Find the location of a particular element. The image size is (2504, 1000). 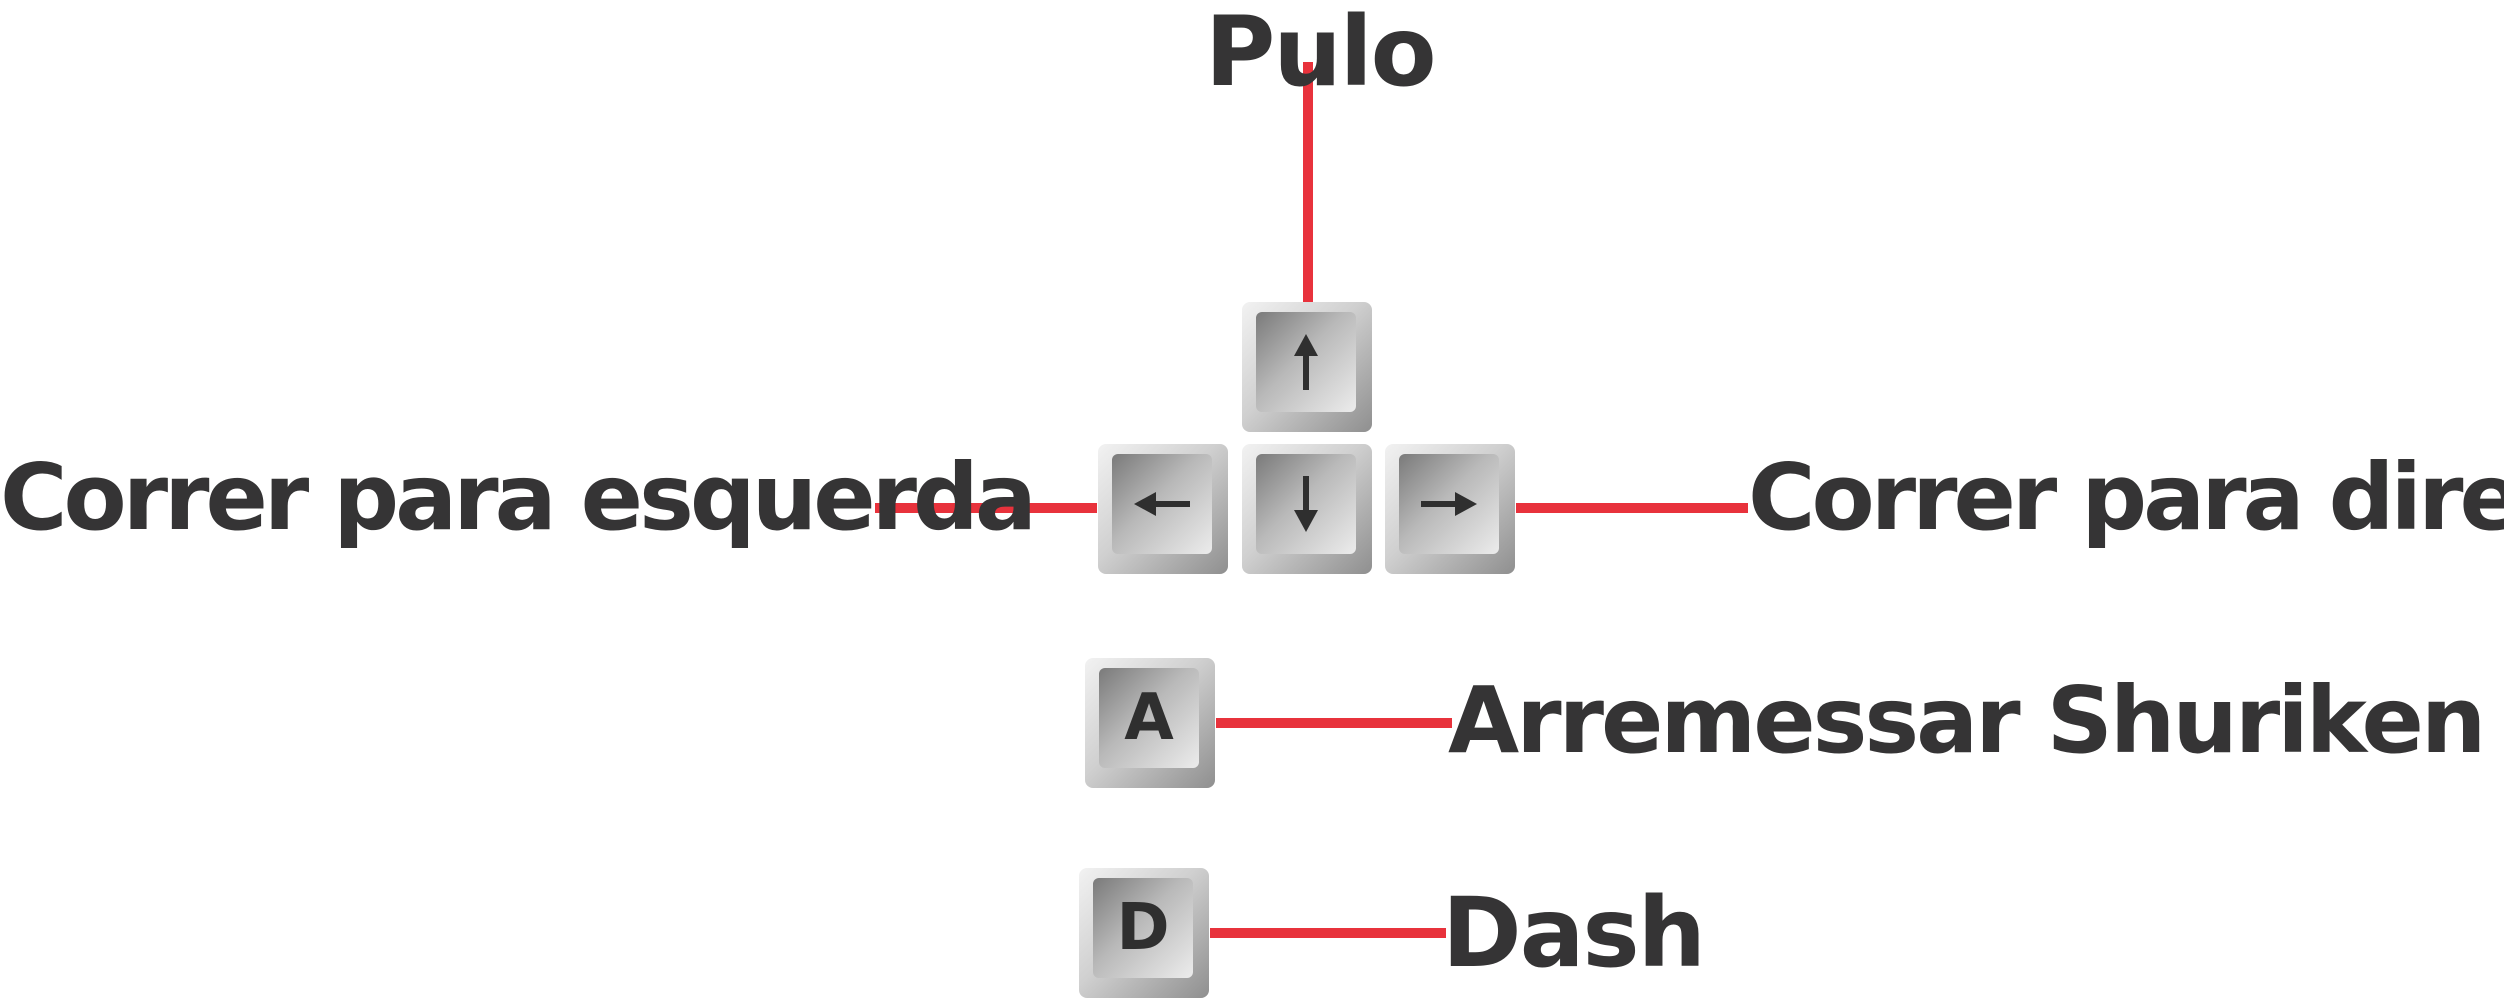

connector-jump is located at coordinates (1308, 182).